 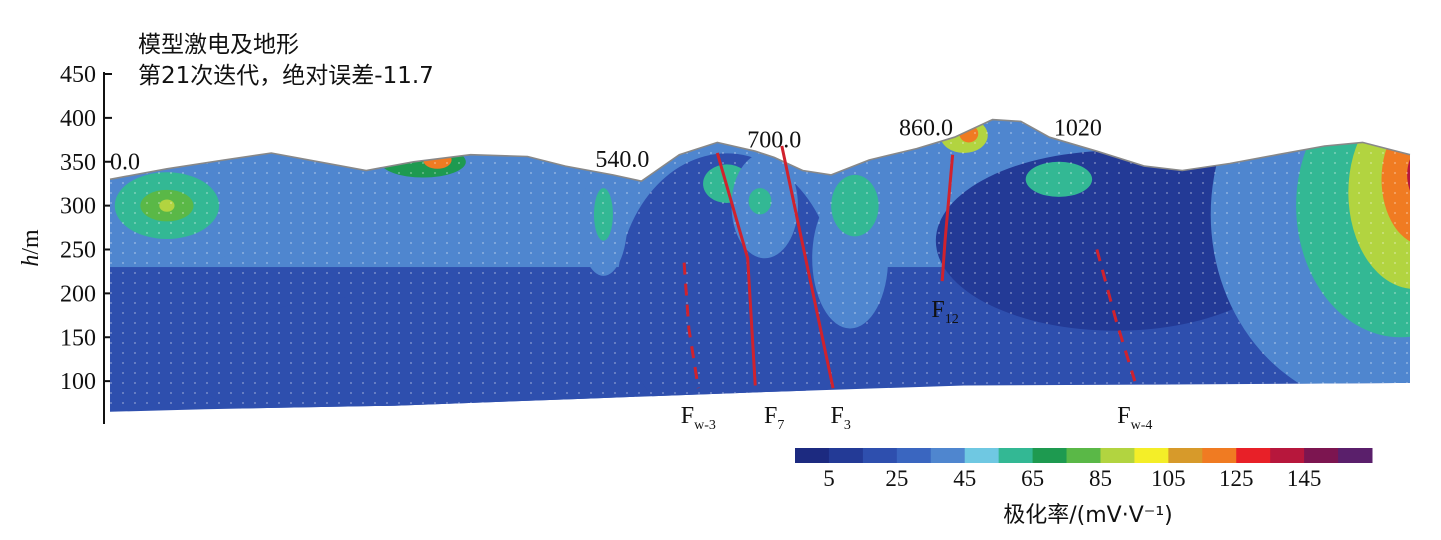 What do you see at coordinates (86, 228) in the screenshot?
I see `y-axis-ticks: 450 400 350 300 250 200 150 100` at bounding box center [86, 228].